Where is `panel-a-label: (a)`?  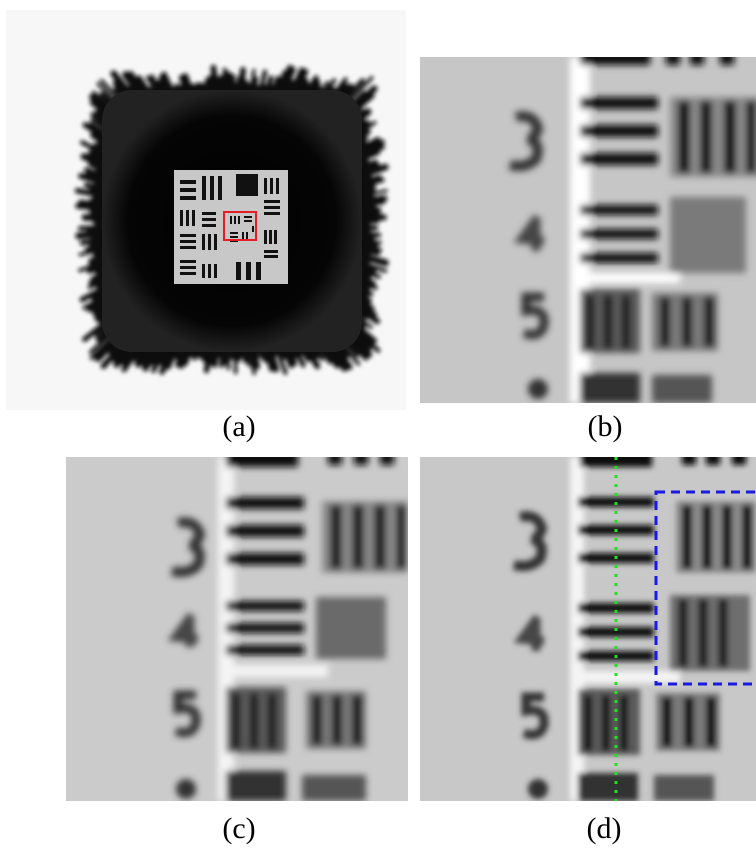
panel-a-label: (a) is located at coordinates (239, 426).